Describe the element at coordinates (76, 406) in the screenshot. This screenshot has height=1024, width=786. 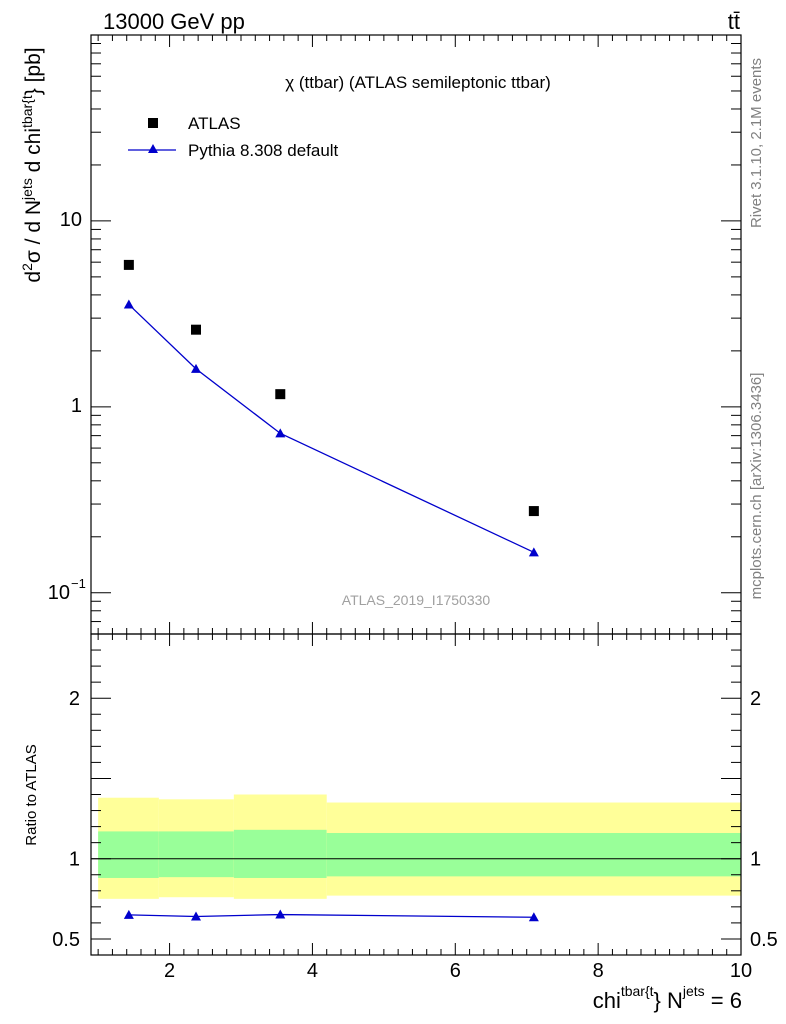
I see `main-ytick-label-1: 1` at that location.